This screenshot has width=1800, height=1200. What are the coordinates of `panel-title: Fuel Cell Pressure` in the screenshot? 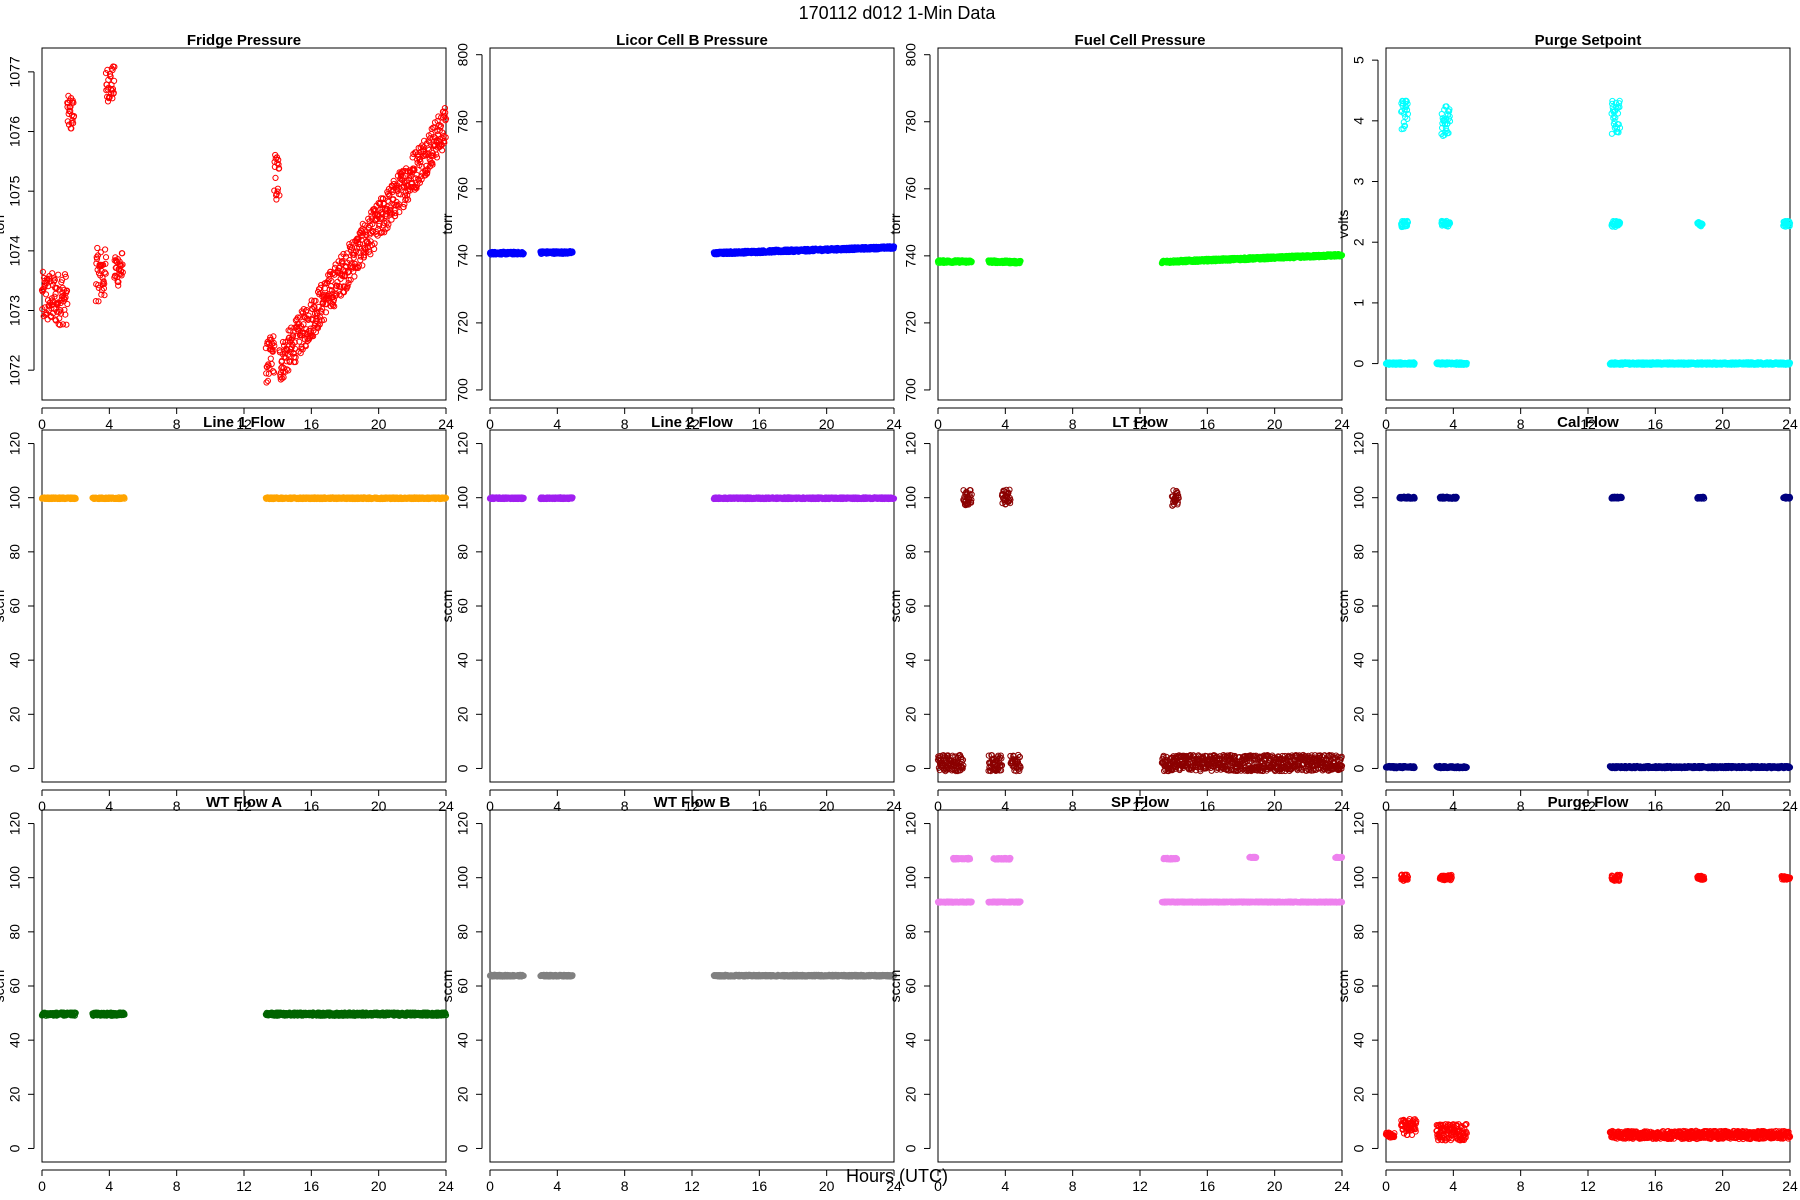 It's located at (1140, 40).